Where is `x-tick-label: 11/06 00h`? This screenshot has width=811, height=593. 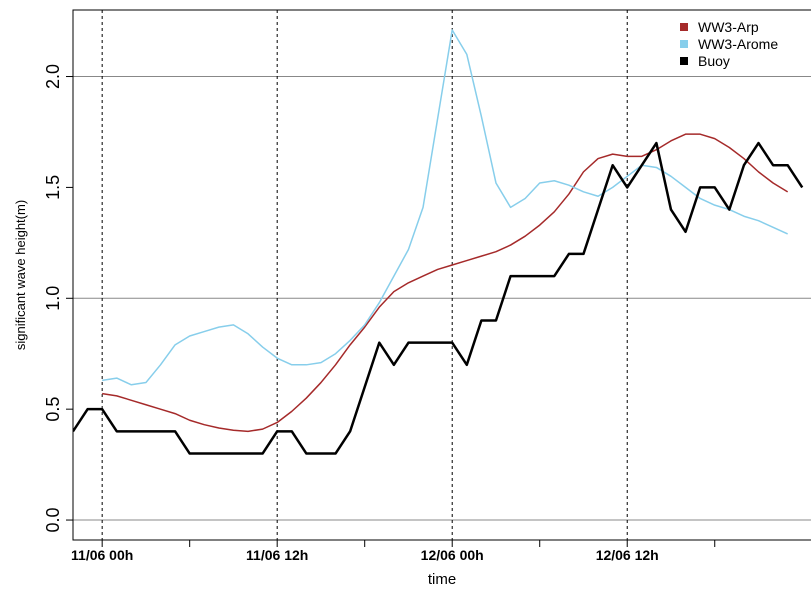
x-tick-label: 11/06 00h is located at coordinates (102, 555).